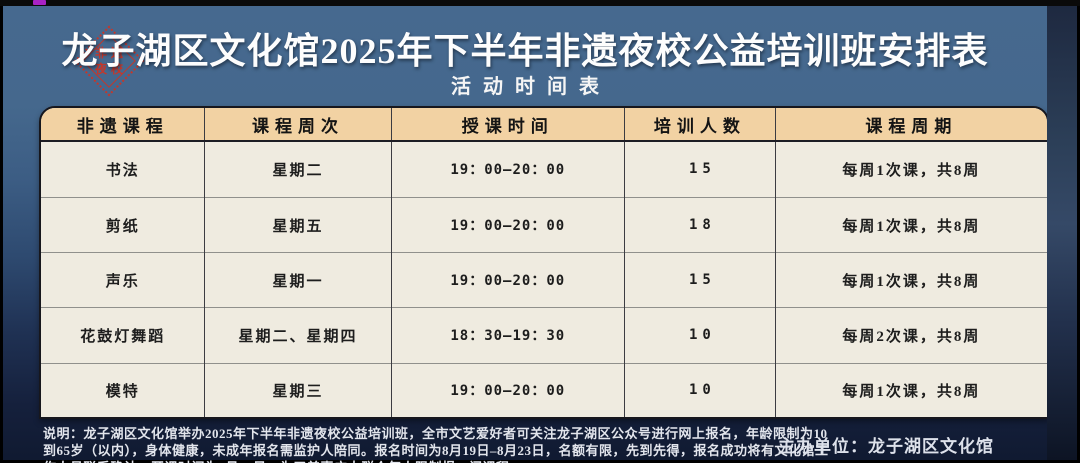 This screenshot has height=463, width=1080. Describe the element at coordinates (100, 69) in the screenshot. I see `seal-char: 夜` at that location.